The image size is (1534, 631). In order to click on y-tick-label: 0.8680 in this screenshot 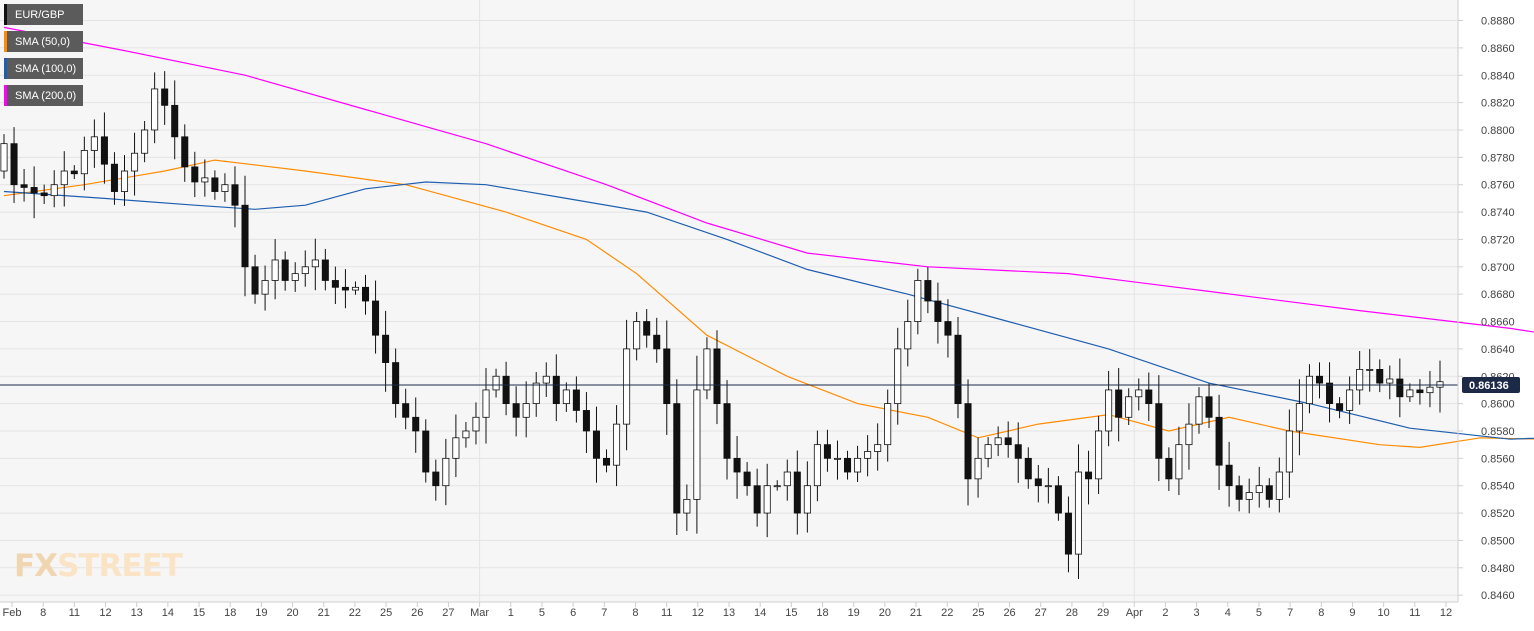, I will do `click(1498, 295)`.